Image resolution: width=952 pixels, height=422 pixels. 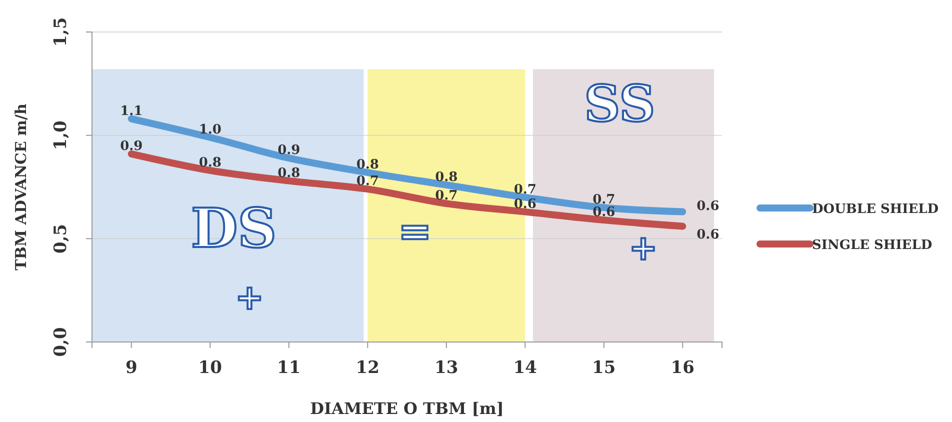 I want to click on x-tick-label: 10, so click(x=210, y=368).